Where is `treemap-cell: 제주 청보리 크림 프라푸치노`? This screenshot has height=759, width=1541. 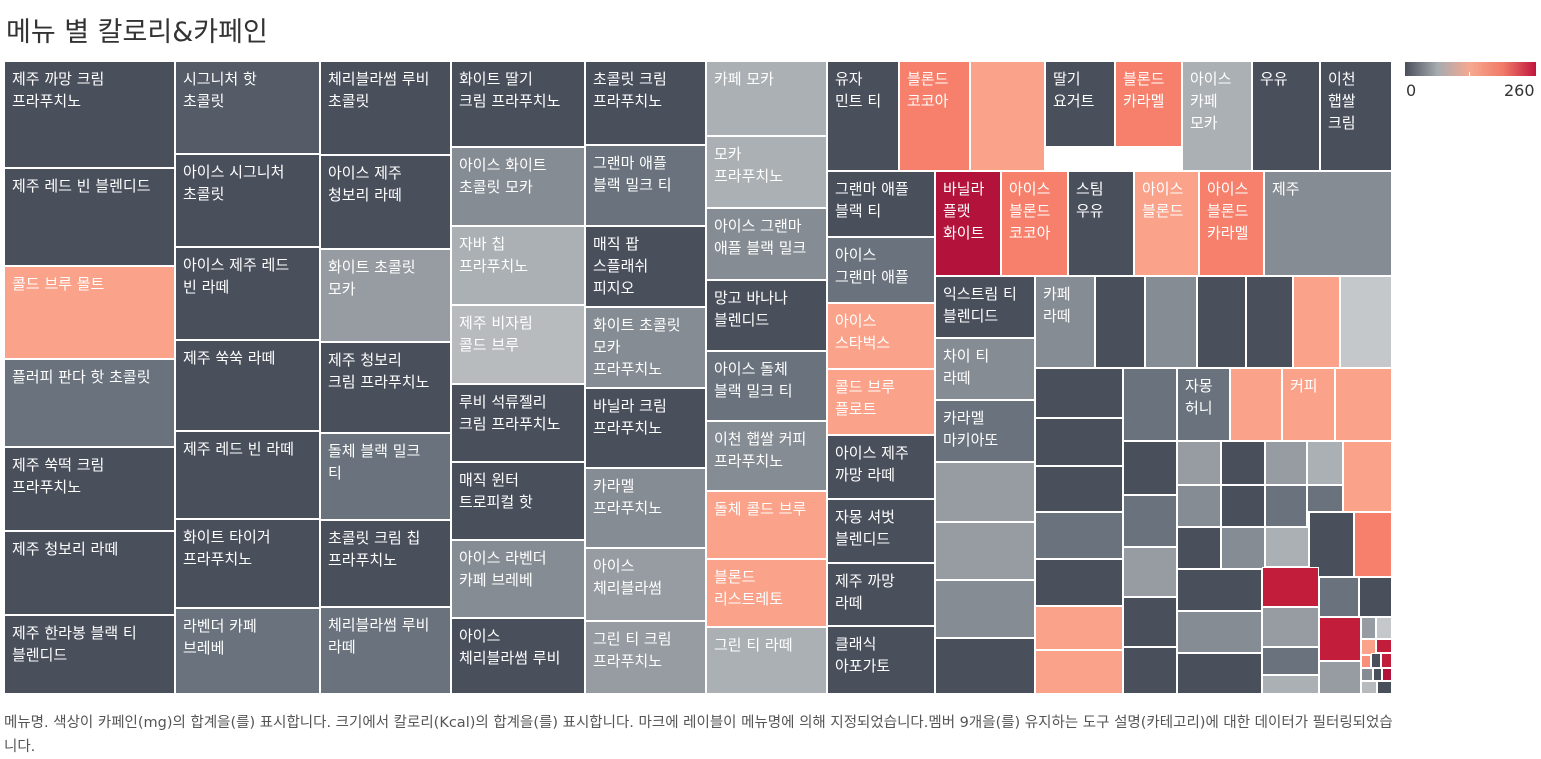
treemap-cell: 제주 청보리 크림 프라푸치노 is located at coordinates (385, 387).